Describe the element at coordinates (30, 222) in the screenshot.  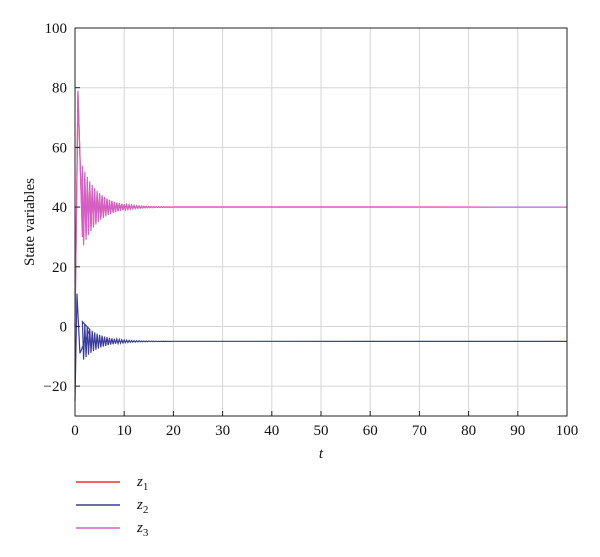
I see `y-axis-label: State variables` at that location.